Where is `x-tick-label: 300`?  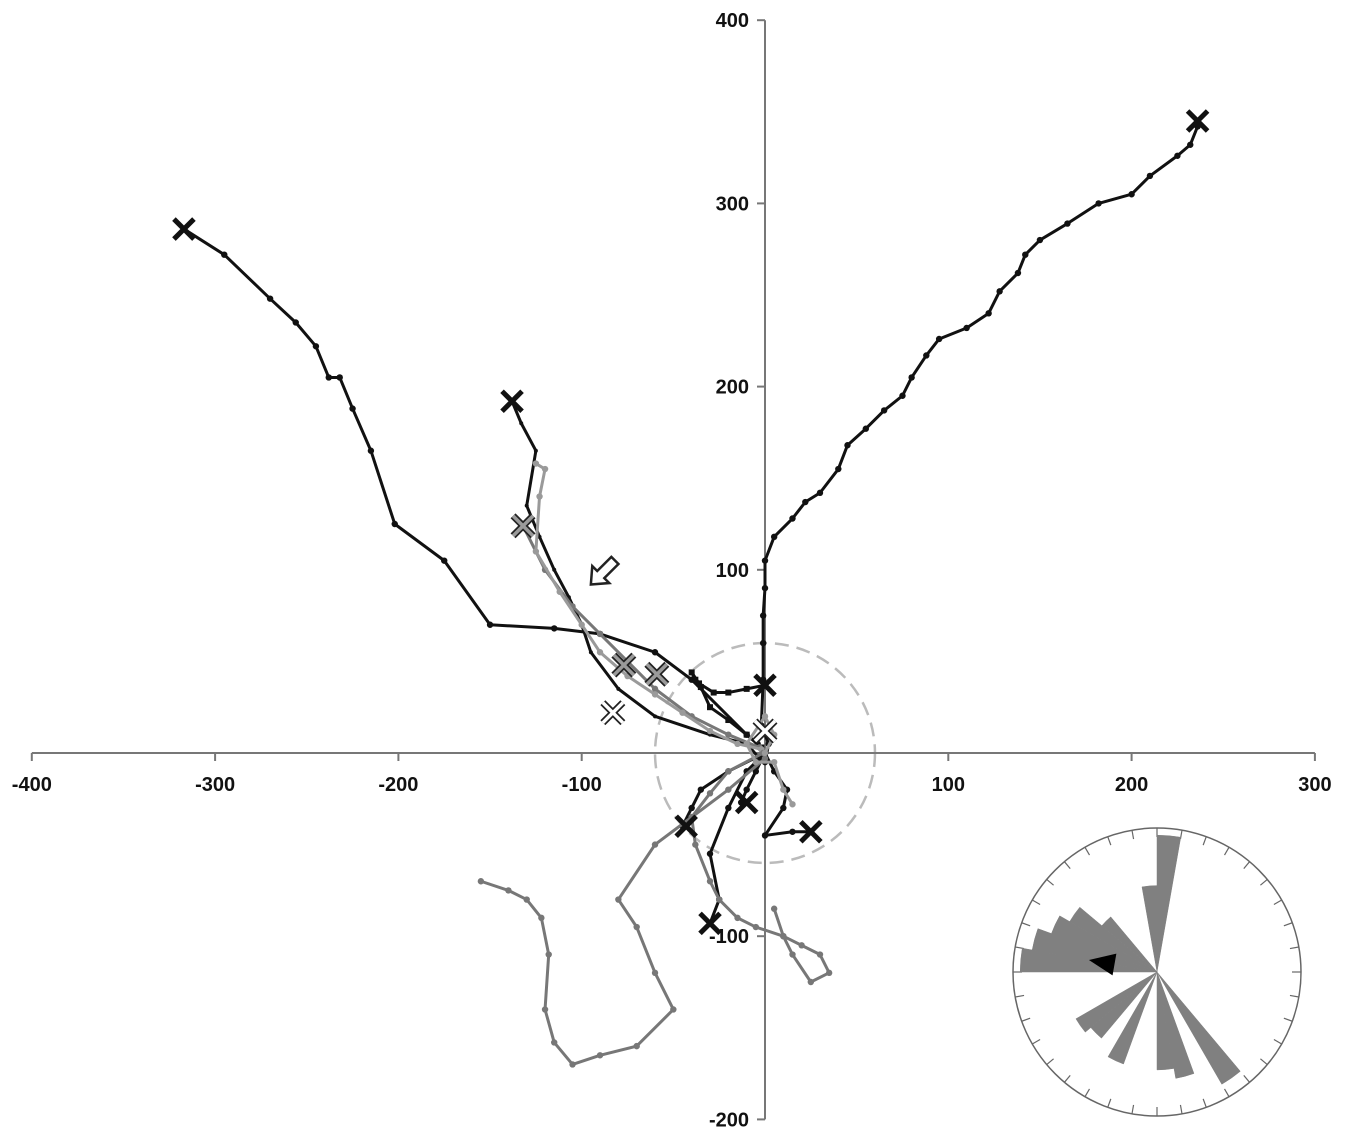
x-tick-label: 300 is located at coordinates (1314, 785).